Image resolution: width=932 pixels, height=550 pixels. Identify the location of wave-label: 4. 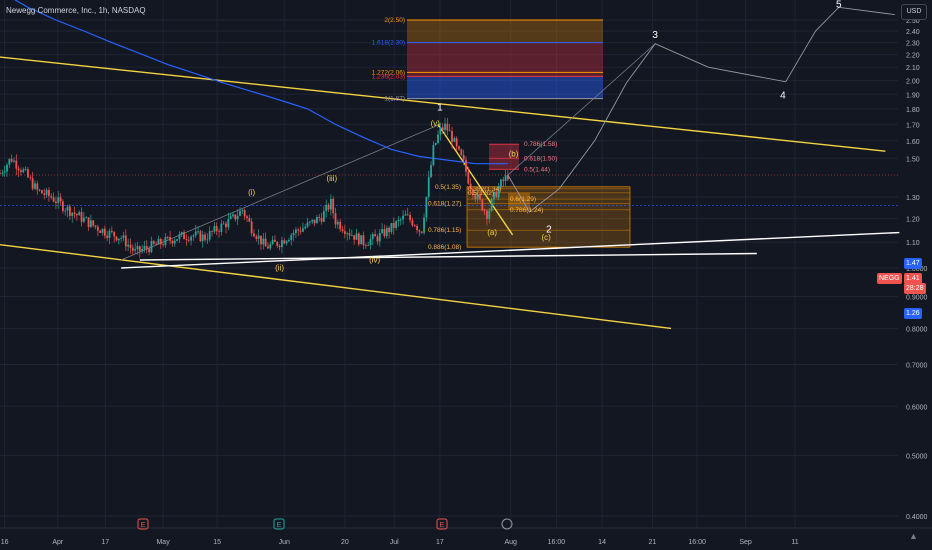
(783, 96).